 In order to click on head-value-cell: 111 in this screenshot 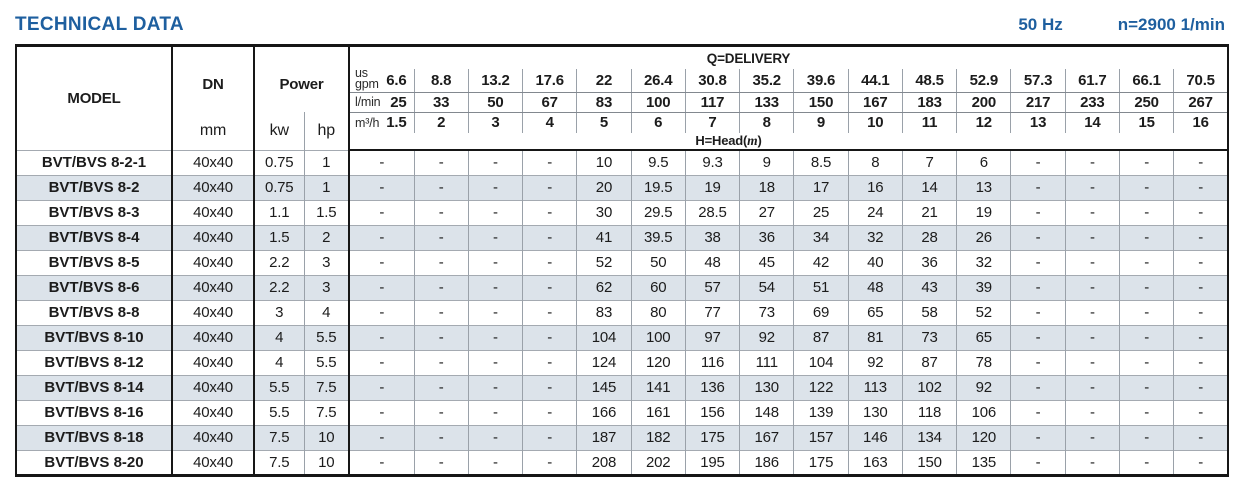, I will do `click(766, 362)`.